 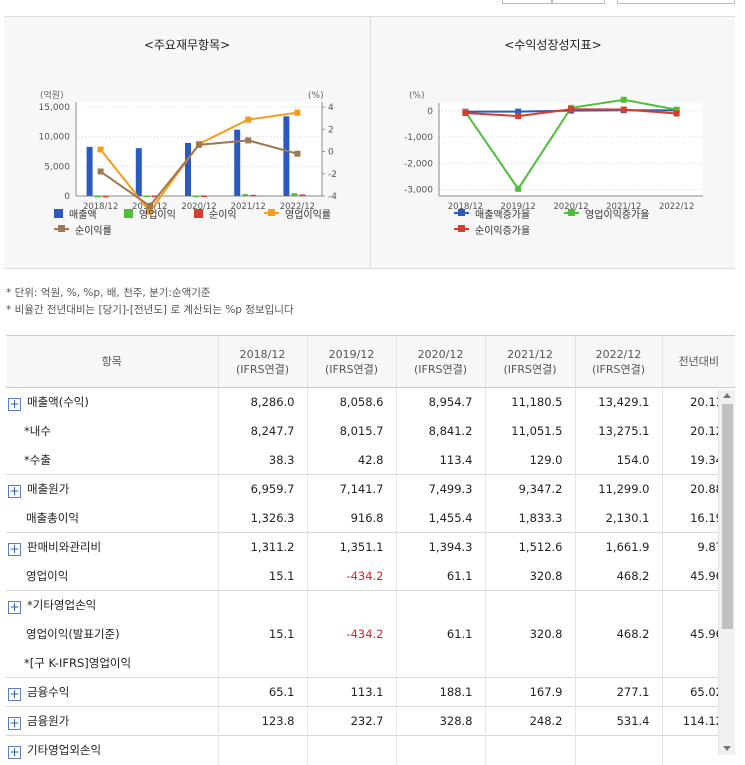 I want to click on row-label-cell: + *기타영업손익, so click(x=112, y=605).